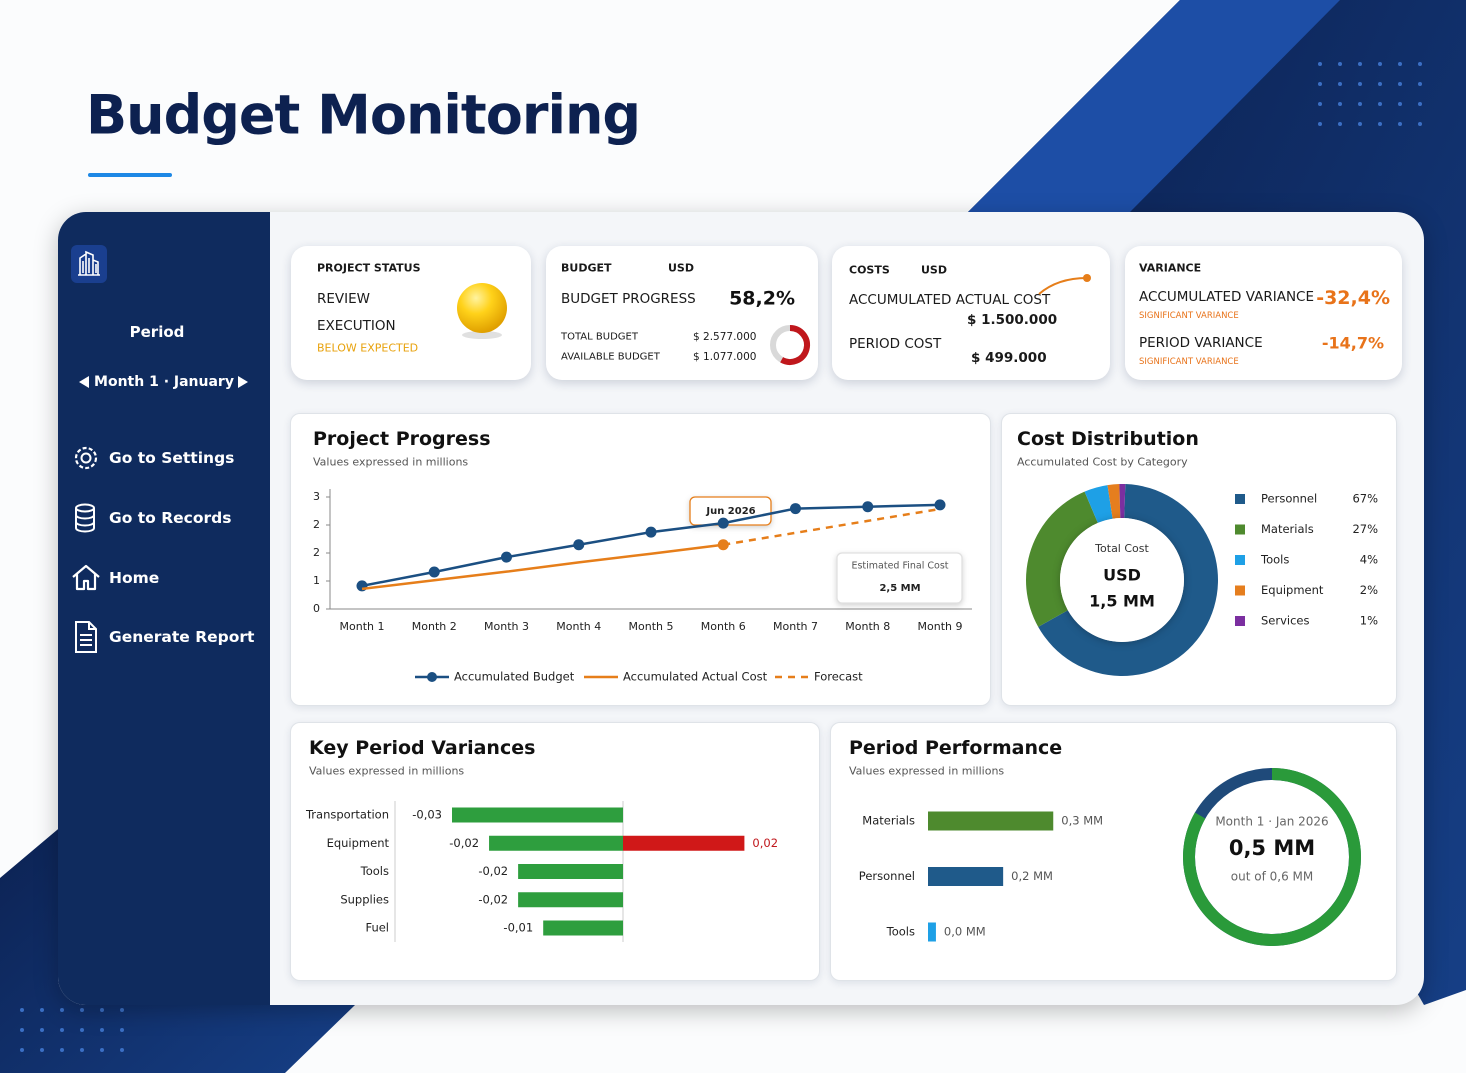  I want to click on nav-item: Go to Settings, so click(172, 458).